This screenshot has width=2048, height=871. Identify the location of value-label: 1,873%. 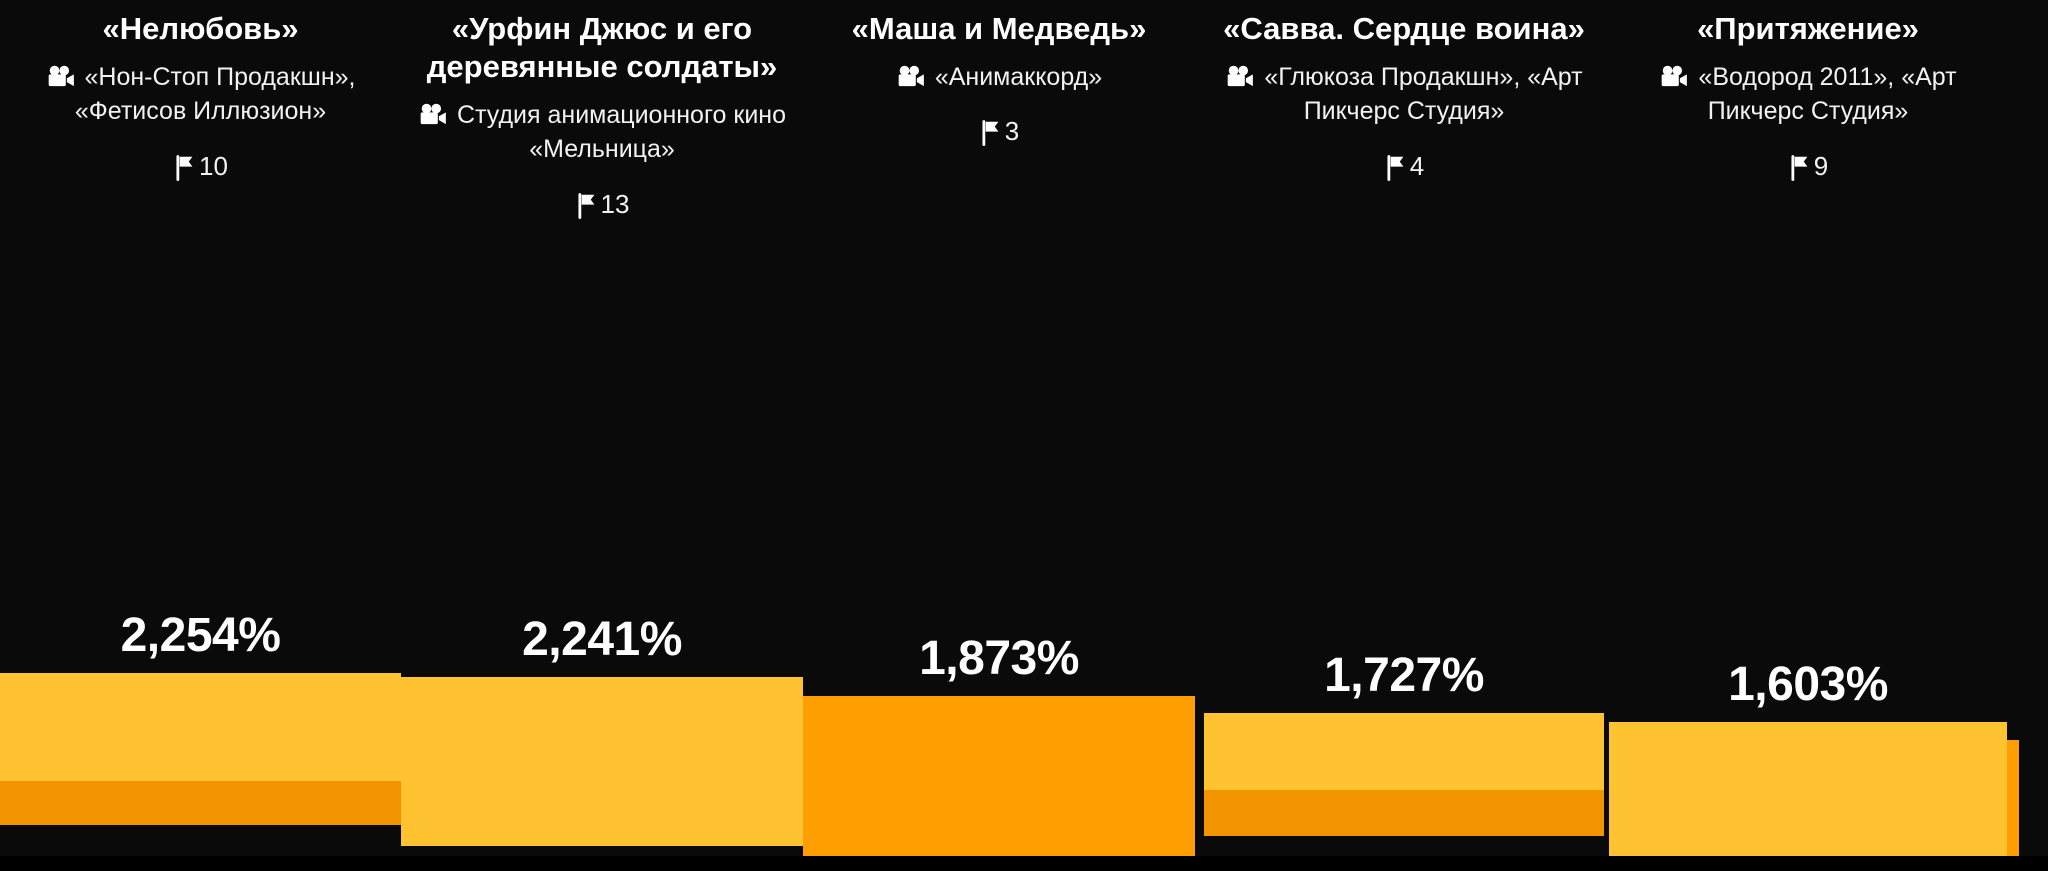
(999, 658).